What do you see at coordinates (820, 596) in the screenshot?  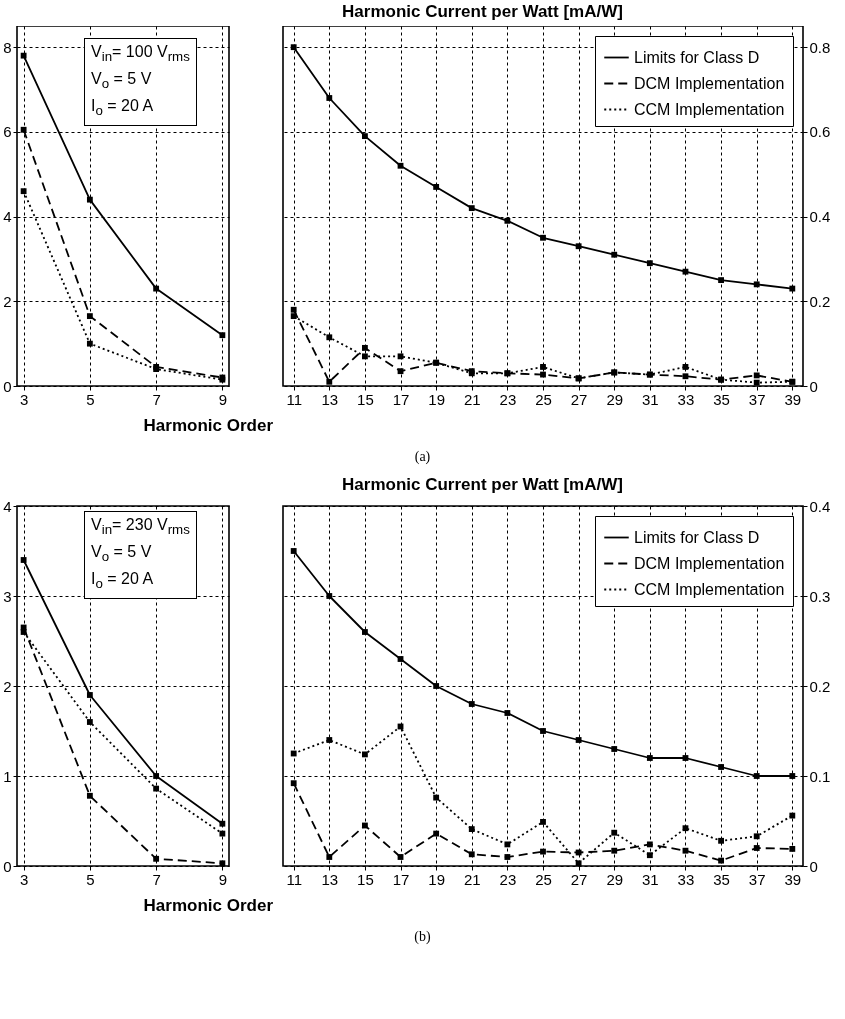 I see `y2-tick-label: 0.3` at bounding box center [820, 596].